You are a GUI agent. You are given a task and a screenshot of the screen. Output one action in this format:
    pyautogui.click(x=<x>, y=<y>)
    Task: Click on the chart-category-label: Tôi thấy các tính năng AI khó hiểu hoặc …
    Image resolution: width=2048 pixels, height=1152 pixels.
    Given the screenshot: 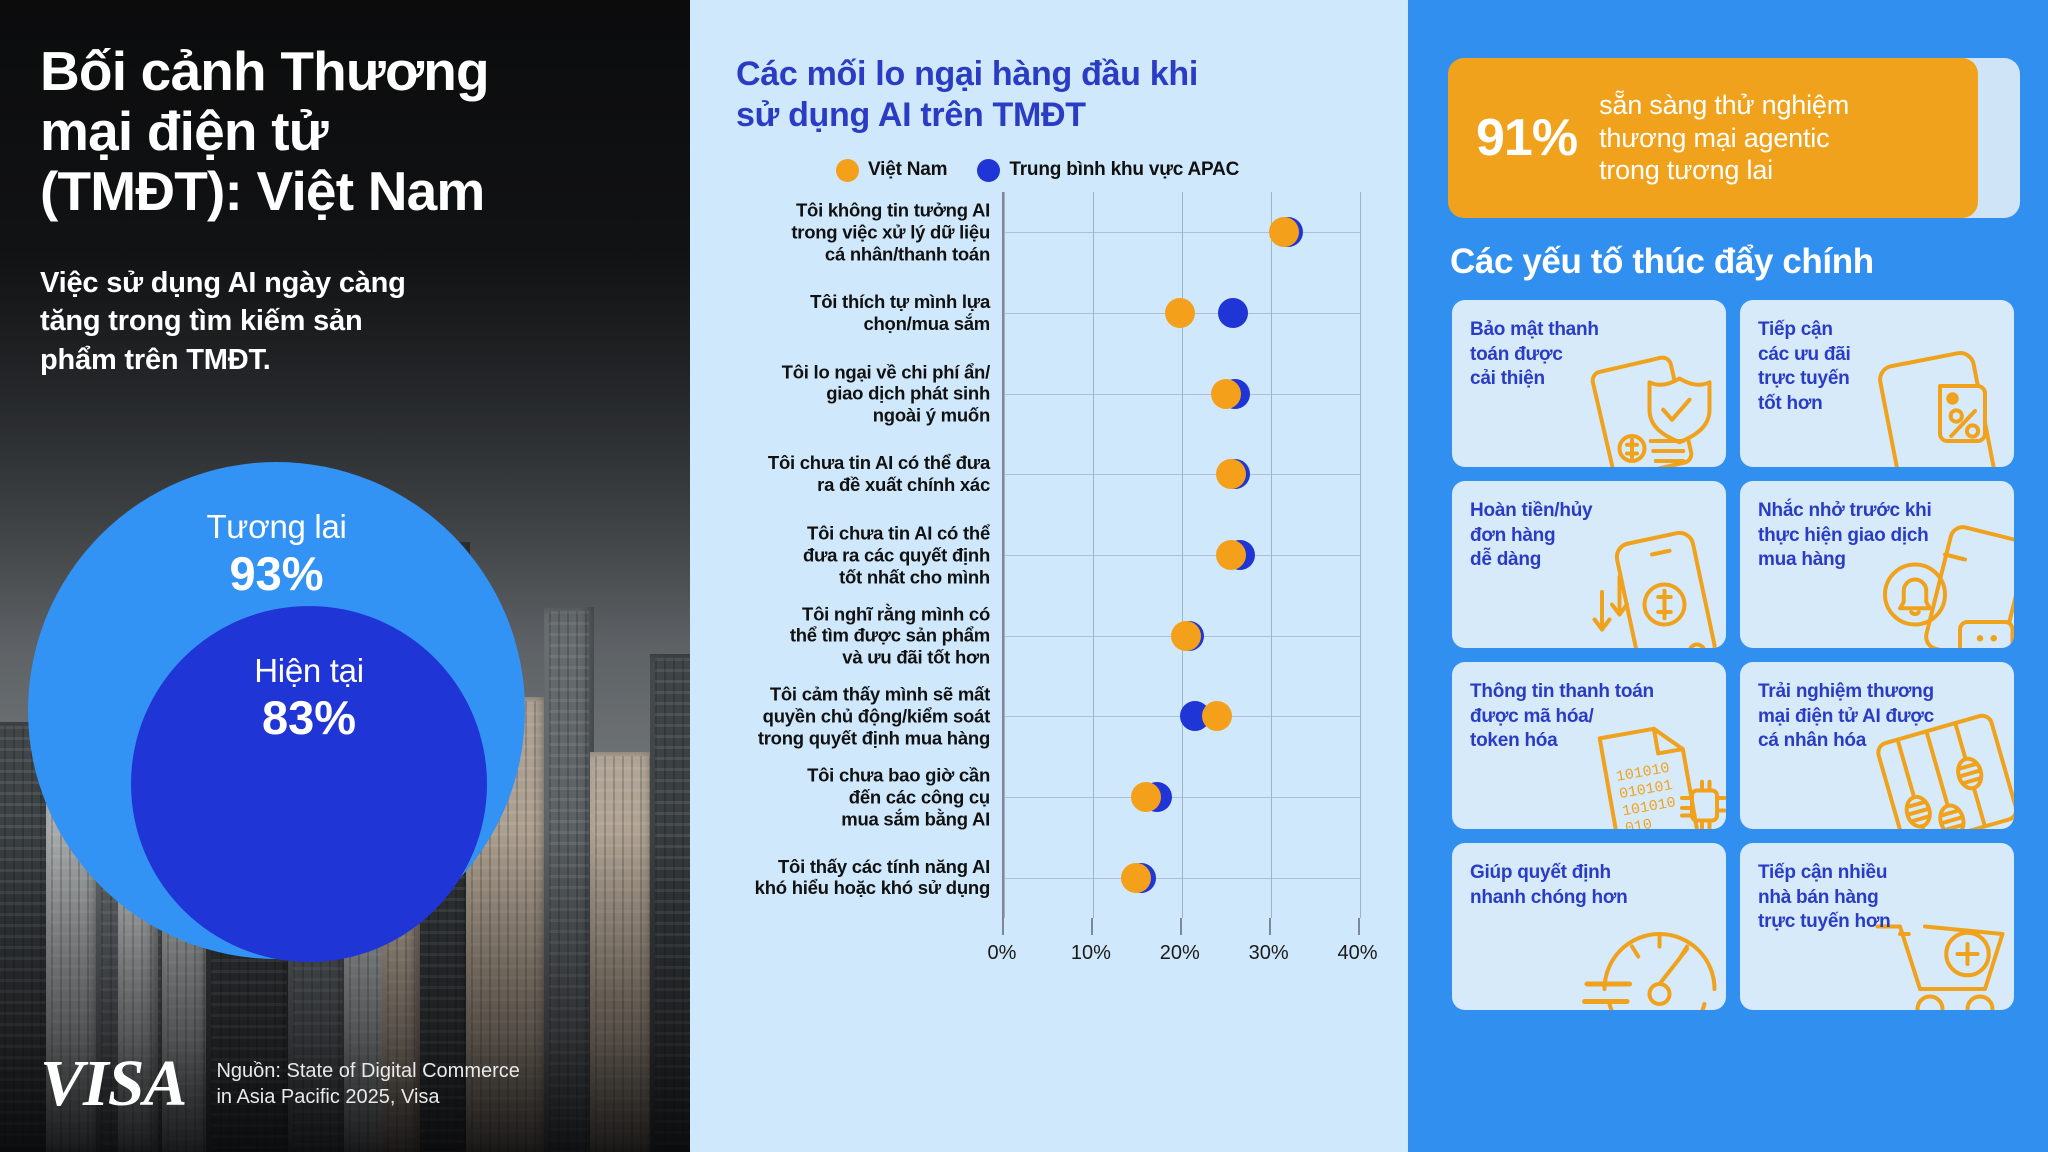 What is the action you would take?
    pyautogui.click(x=872, y=877)
    